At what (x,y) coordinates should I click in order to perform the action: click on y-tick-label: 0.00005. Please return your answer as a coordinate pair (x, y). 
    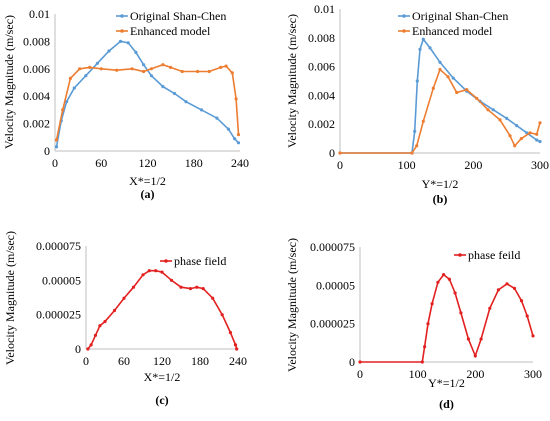
    Looking at the image, I should click on (61, 280).